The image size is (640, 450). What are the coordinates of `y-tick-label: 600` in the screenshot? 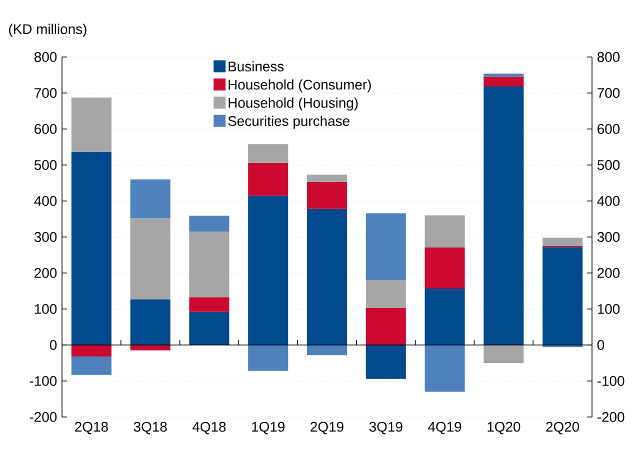 It's located at (45, 129).